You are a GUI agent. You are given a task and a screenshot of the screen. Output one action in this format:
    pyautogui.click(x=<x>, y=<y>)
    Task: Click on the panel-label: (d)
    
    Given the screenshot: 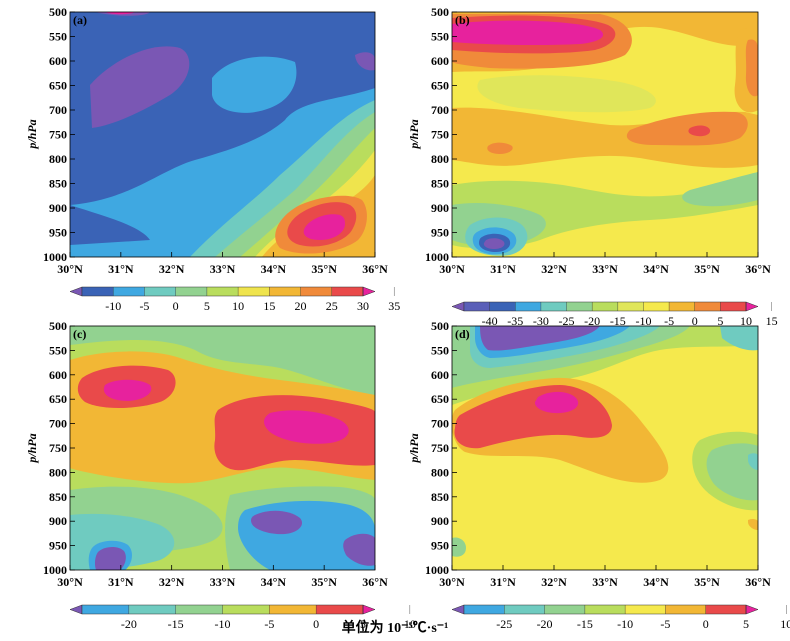 What is the action you would take?
    pyautogui.click(x=462, y=334)
    